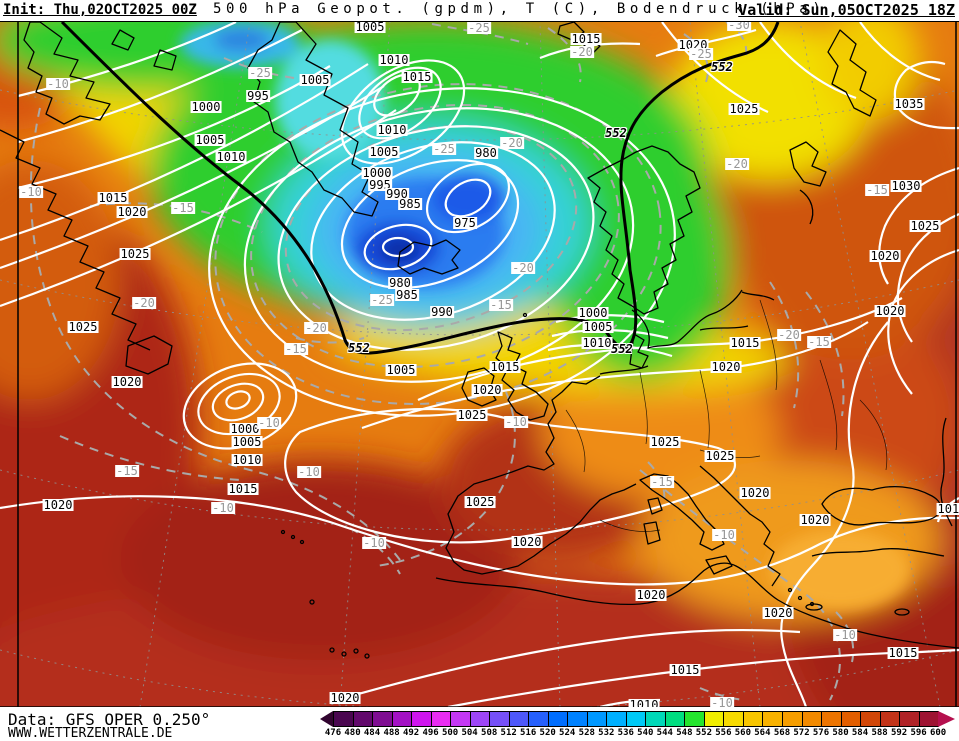  What do you see at coordinates (606, 733) in the screenshot?
I see `colorbar-value: 532` at bounding box center [606, 733].